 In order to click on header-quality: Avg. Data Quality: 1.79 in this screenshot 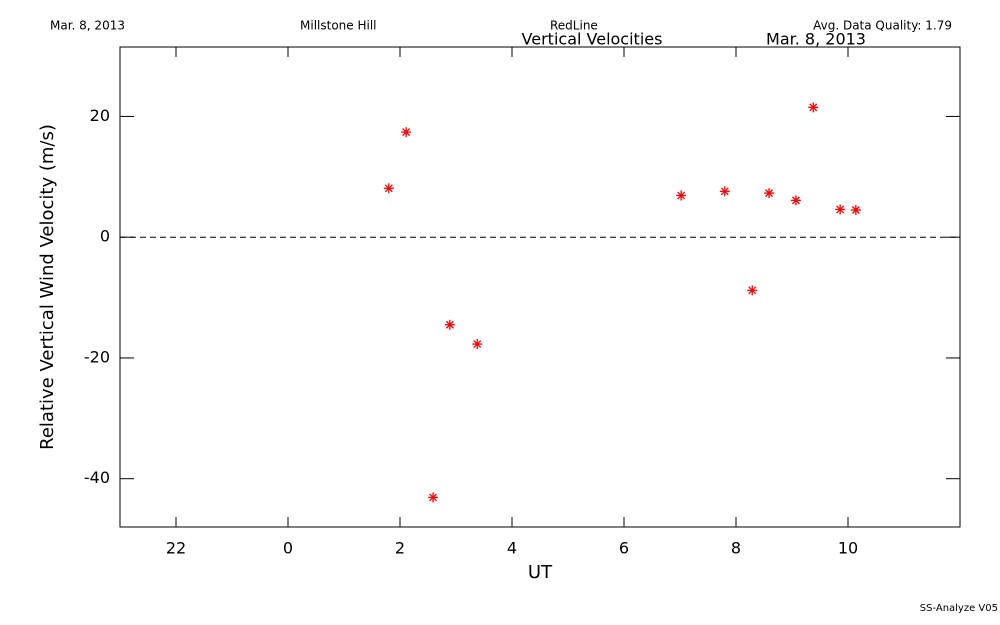, I will do `click(882, 26)`.